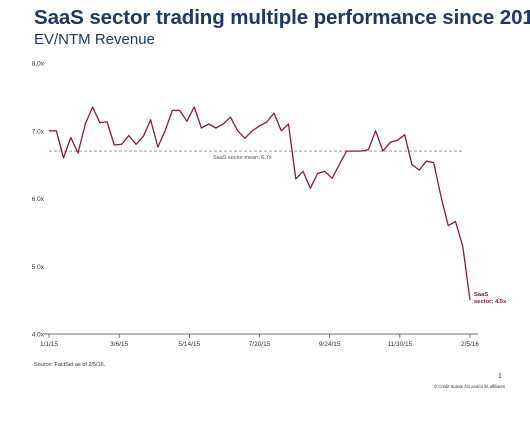 This screenshot has height=442, width=530. What do you see at coordinates (481, 295) in the screenshot?
I see `end-value-label: SaaS` at bounding box center [481, 295].